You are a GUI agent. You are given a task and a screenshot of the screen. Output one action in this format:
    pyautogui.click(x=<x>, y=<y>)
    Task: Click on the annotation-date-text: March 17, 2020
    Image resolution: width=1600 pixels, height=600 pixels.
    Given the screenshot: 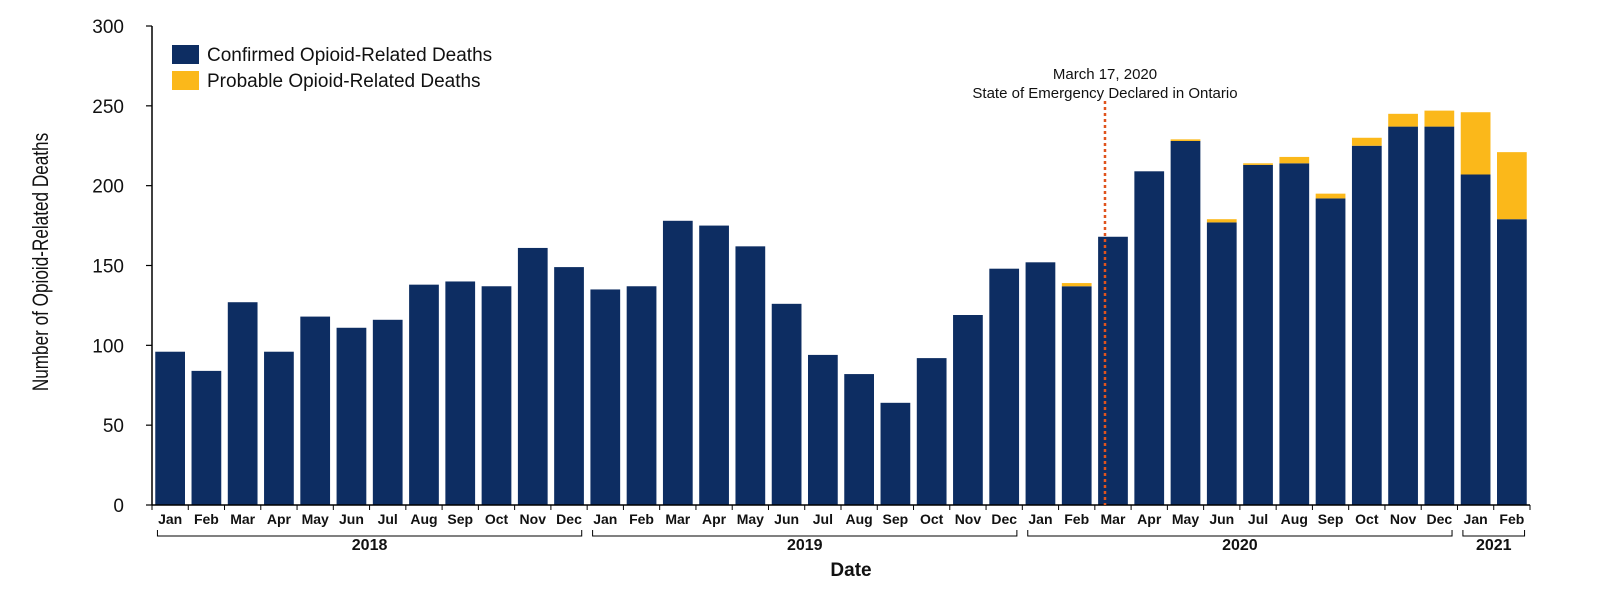 What is the action you would take?
    pyautogui.click(x=1105, y=74)
    